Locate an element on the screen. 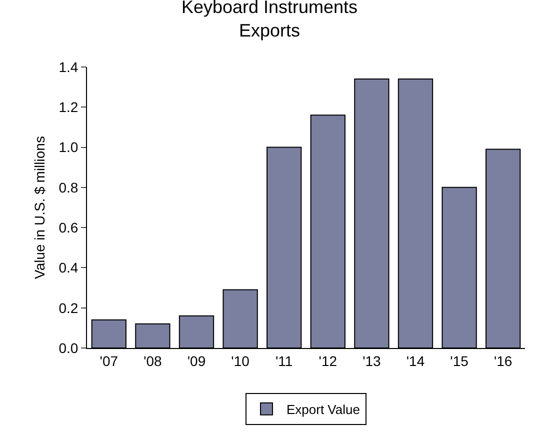 The height and width of the screenshot is (437, 539). x-tick-label: '15 is located at coordinates (459, 360).